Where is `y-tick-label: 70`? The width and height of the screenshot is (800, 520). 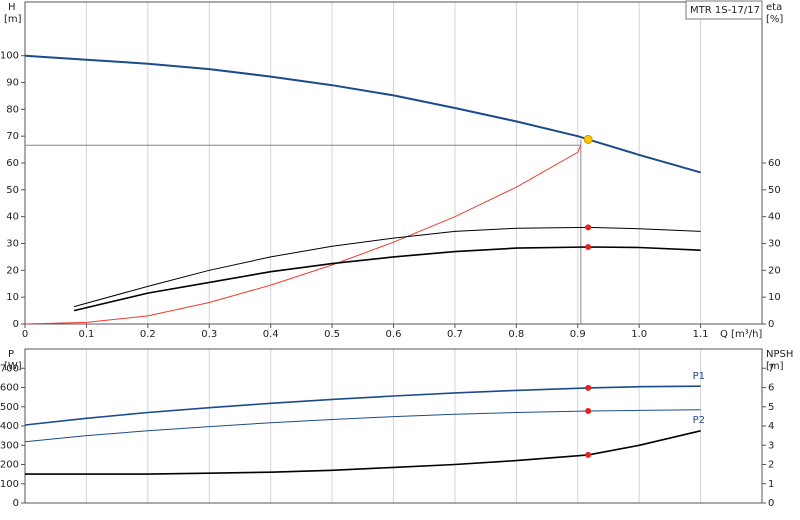 y-tick-label: 70 is located at coordinates (12, 136).